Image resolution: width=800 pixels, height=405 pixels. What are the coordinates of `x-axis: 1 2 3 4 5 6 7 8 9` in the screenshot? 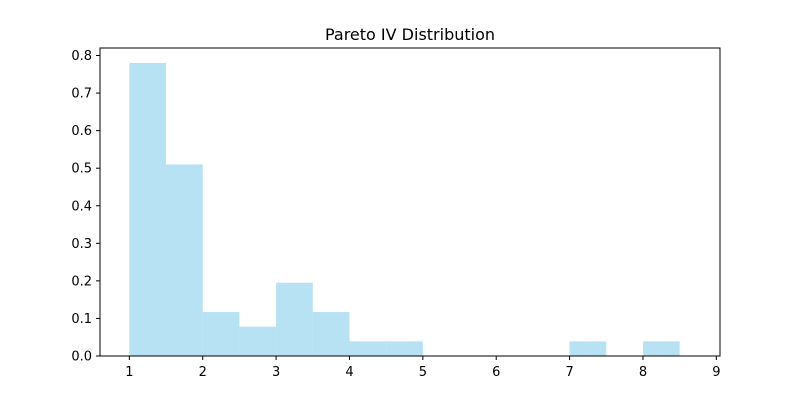 It's located at (422, 368).